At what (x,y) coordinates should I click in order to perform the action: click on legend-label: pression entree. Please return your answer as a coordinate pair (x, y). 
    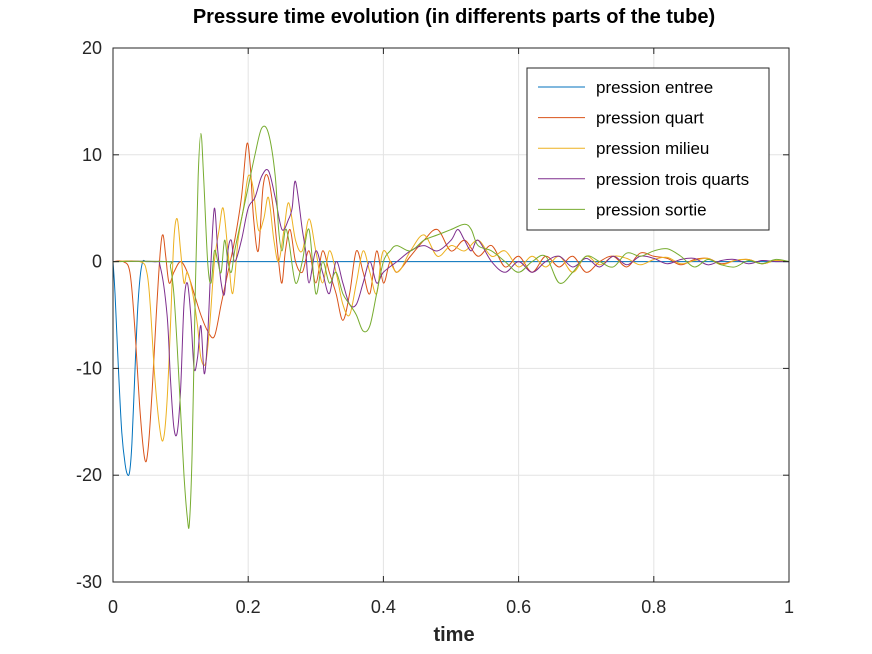
    Looking at the image, I should click on (654, 87).